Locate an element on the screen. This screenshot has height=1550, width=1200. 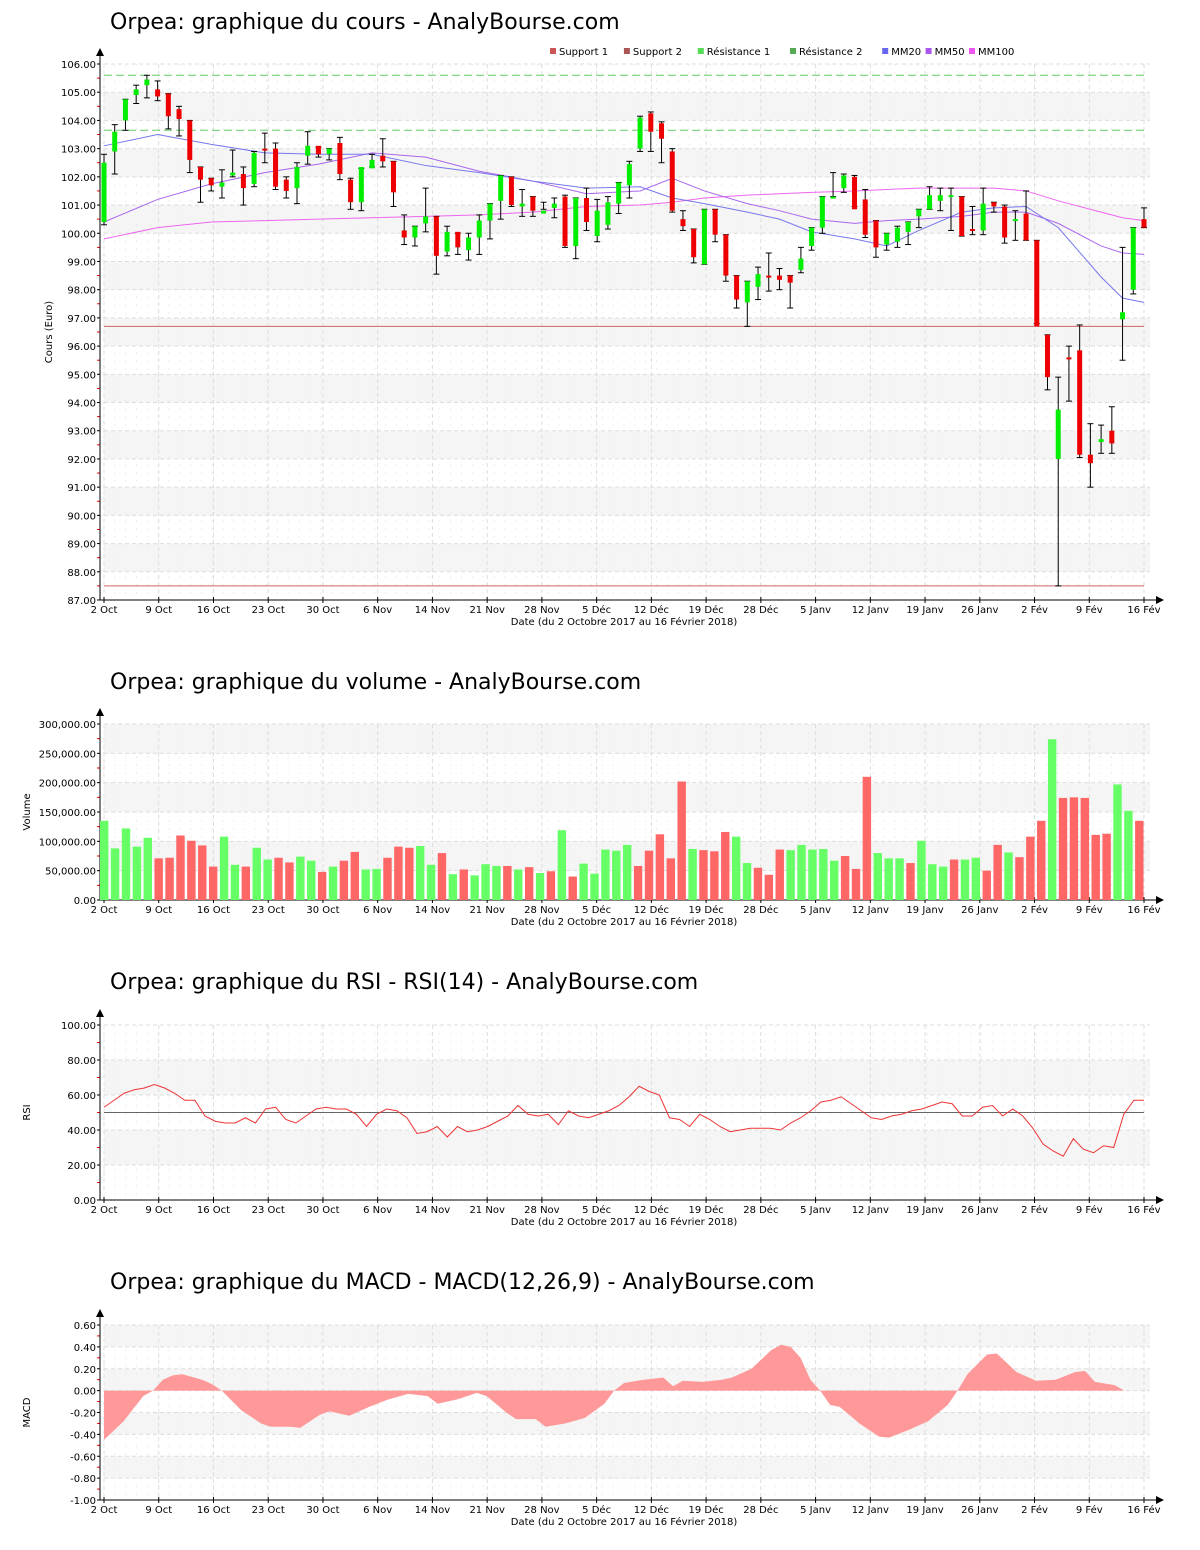
price-y-tick-label: 103.00 is located at coordinates (78, 150).